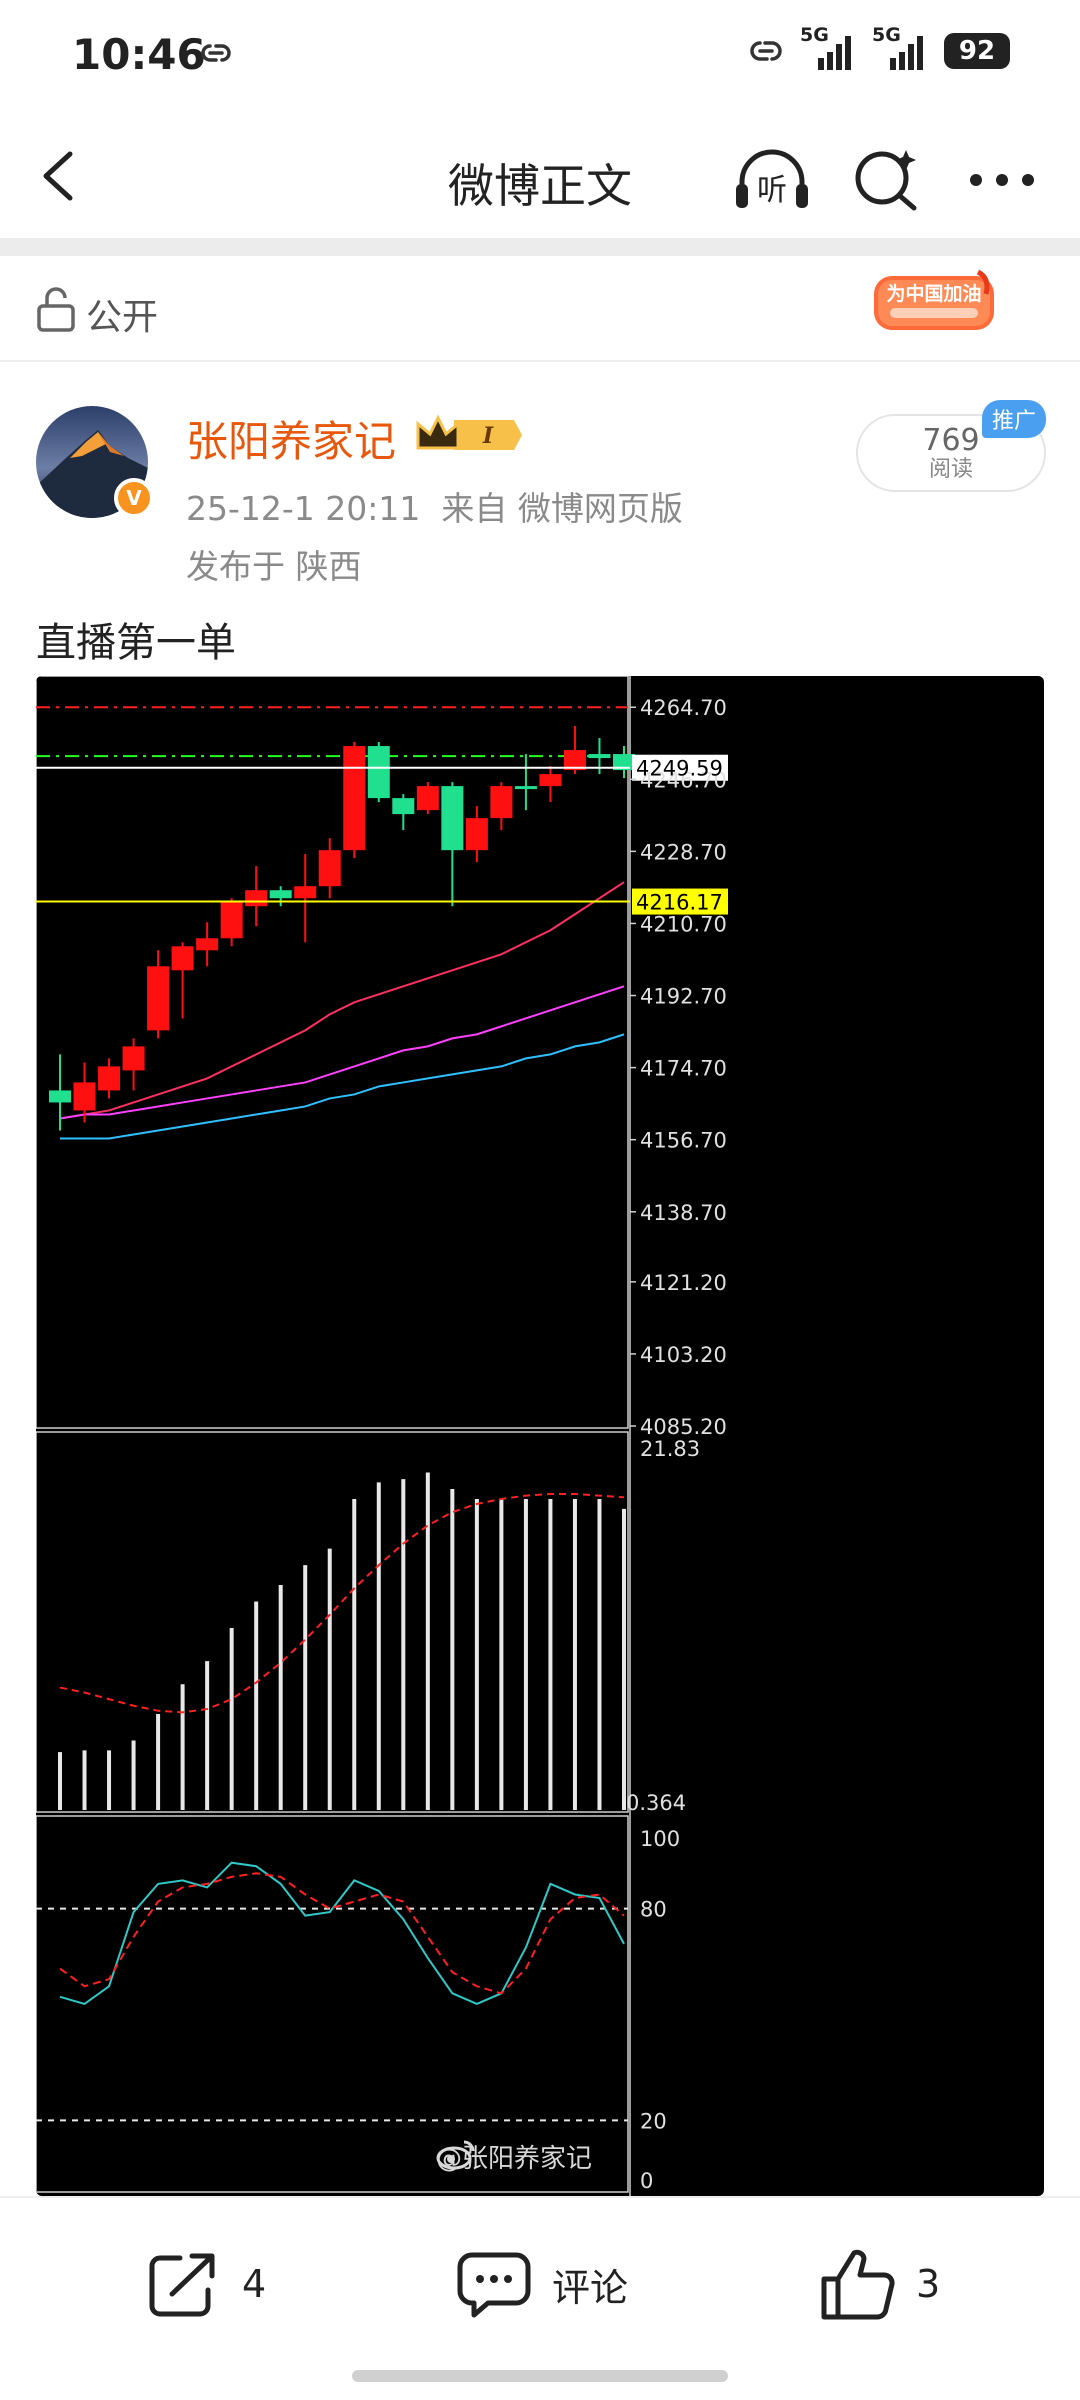 The image size is (1080, 2400). I want to click on nav-bar: 微博正文 听, so click(540, 174).